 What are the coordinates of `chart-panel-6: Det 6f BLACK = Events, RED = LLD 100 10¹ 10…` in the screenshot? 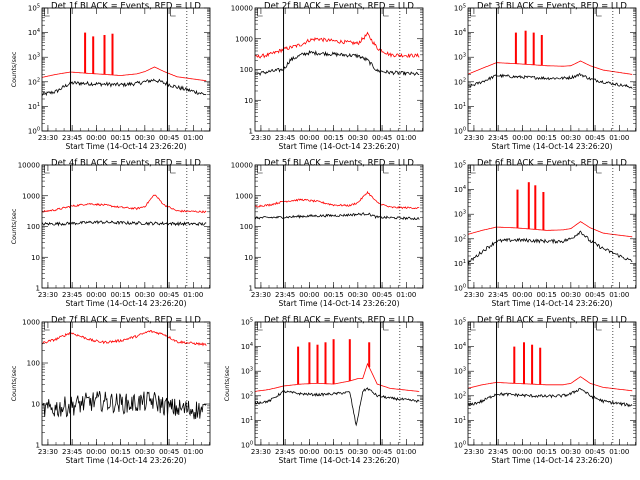 It's located at (545, 233).